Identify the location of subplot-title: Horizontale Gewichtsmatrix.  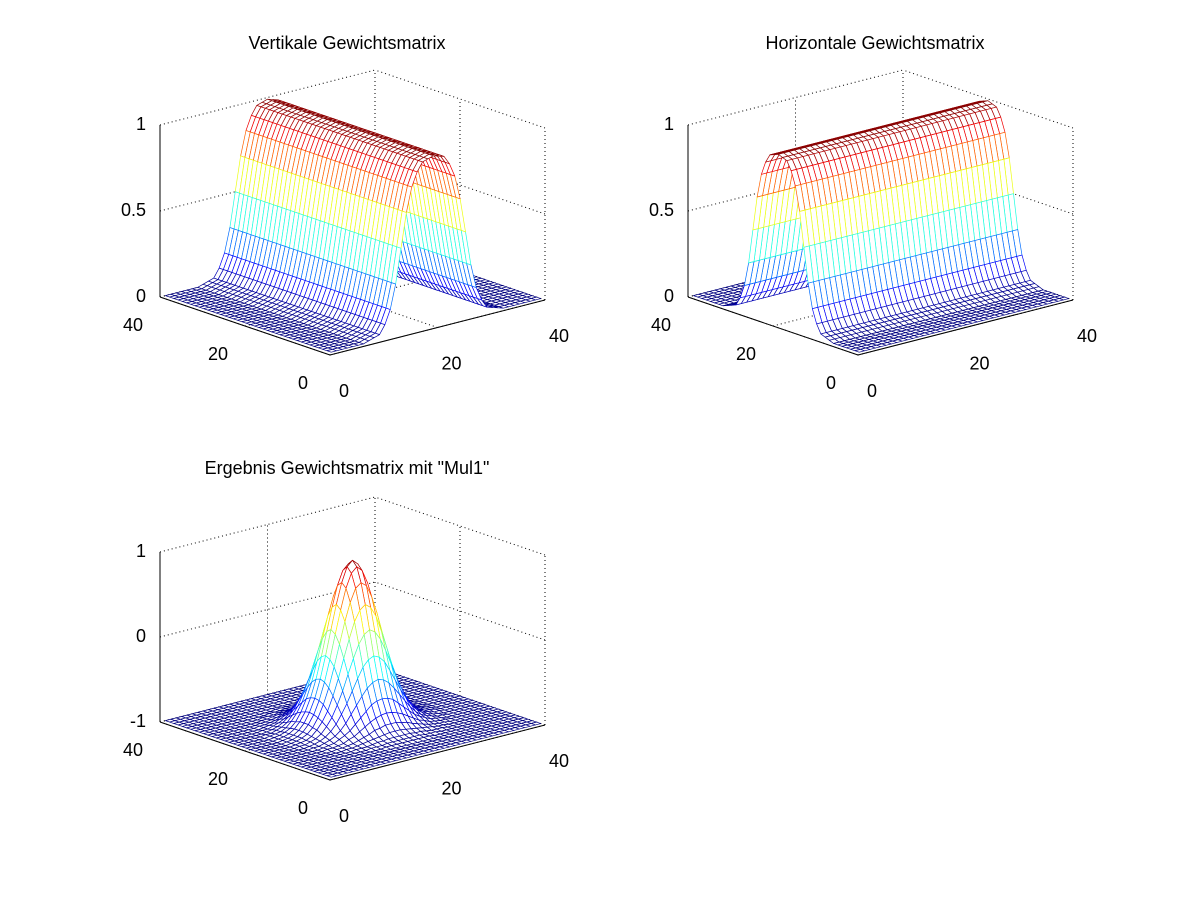
(874, 43).